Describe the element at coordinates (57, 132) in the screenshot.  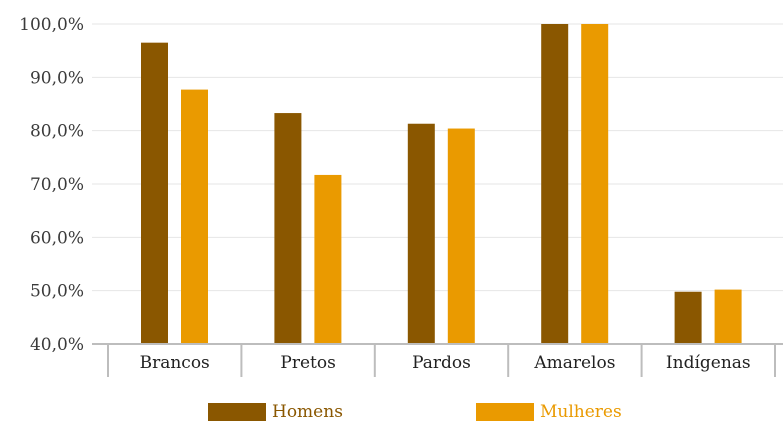
I see `y-tick-label: 80,0%` at that location.